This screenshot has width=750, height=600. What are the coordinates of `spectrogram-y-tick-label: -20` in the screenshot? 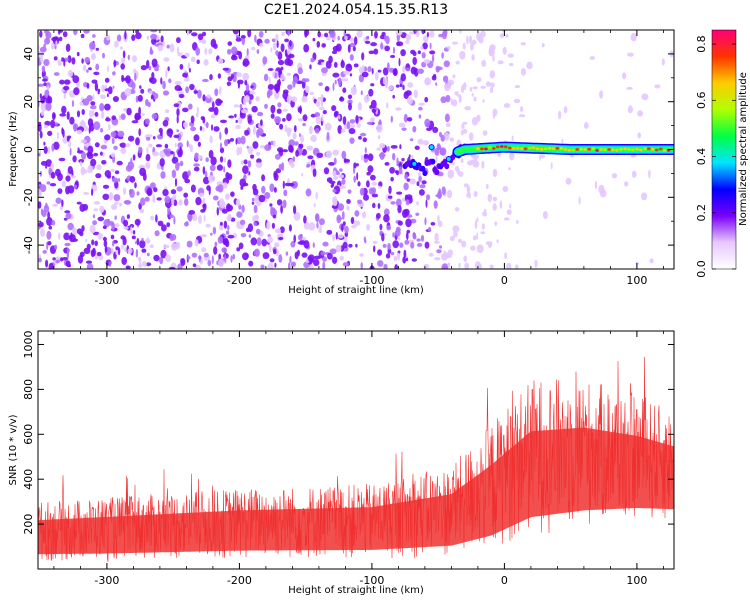 It's located at (28, 197).